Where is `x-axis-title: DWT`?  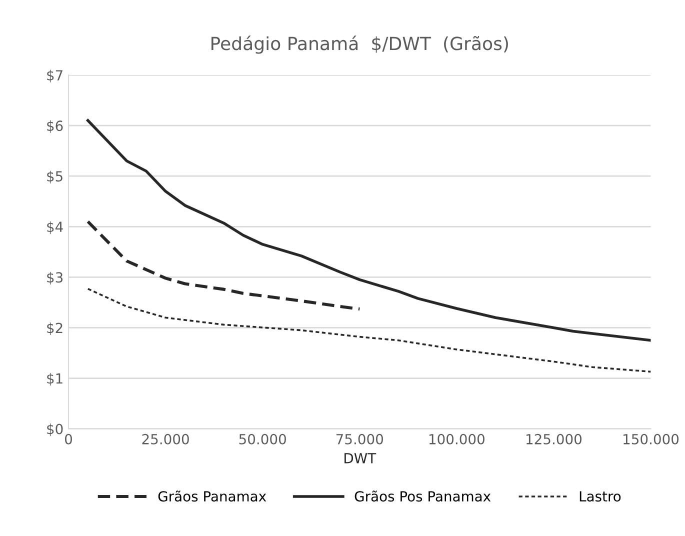 x-axis-title: DWT is located at coordinates (360, 458).